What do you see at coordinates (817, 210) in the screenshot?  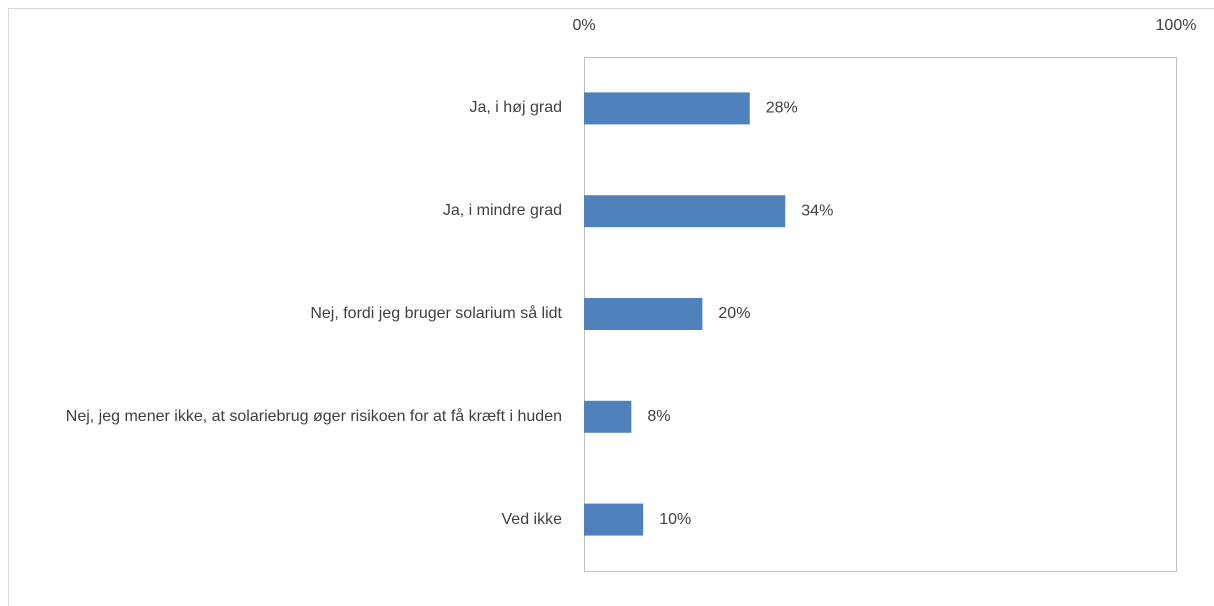 I see `data-label: 34%` at bounding box center [817, 210].